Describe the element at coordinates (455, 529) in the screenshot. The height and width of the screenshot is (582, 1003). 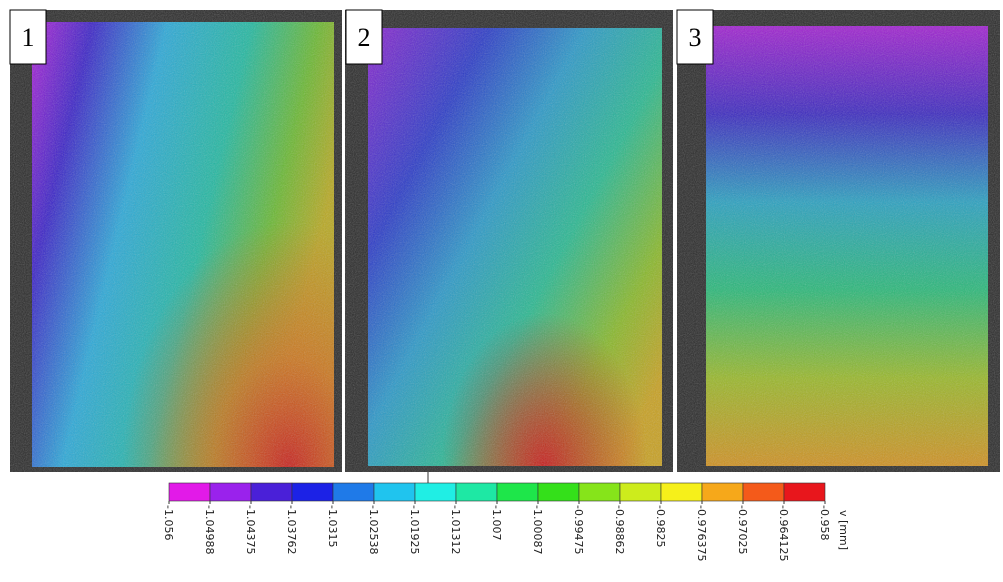
I see `colorbar-tick-label: -1.01312` at that location.